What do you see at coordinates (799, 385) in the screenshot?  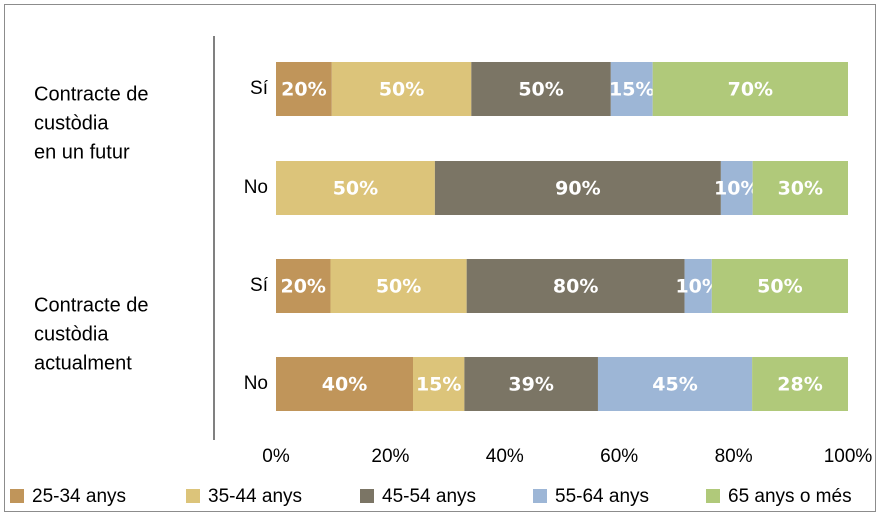 I see `data-label: 28%` at bounding box center [799, 385].